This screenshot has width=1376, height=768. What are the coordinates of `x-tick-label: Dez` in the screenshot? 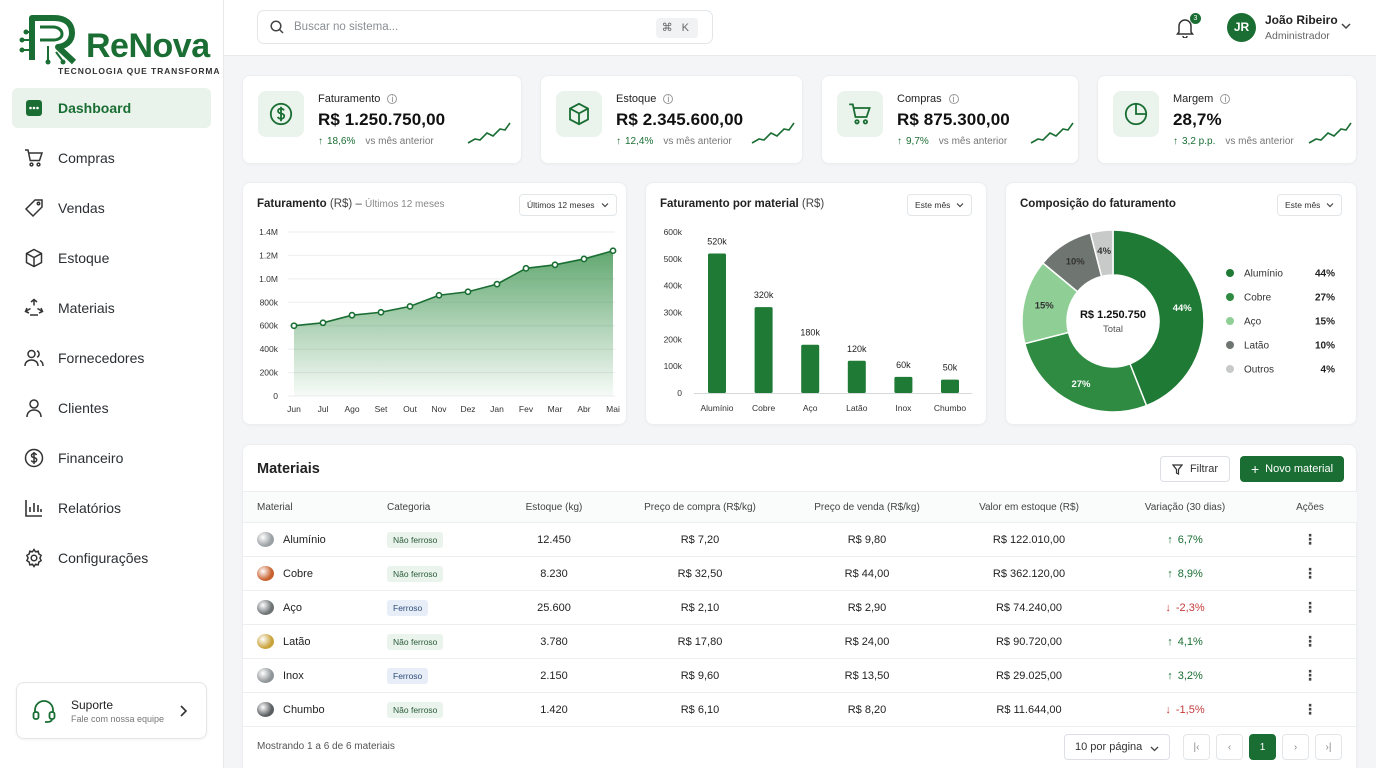 It's located at (467, 409).